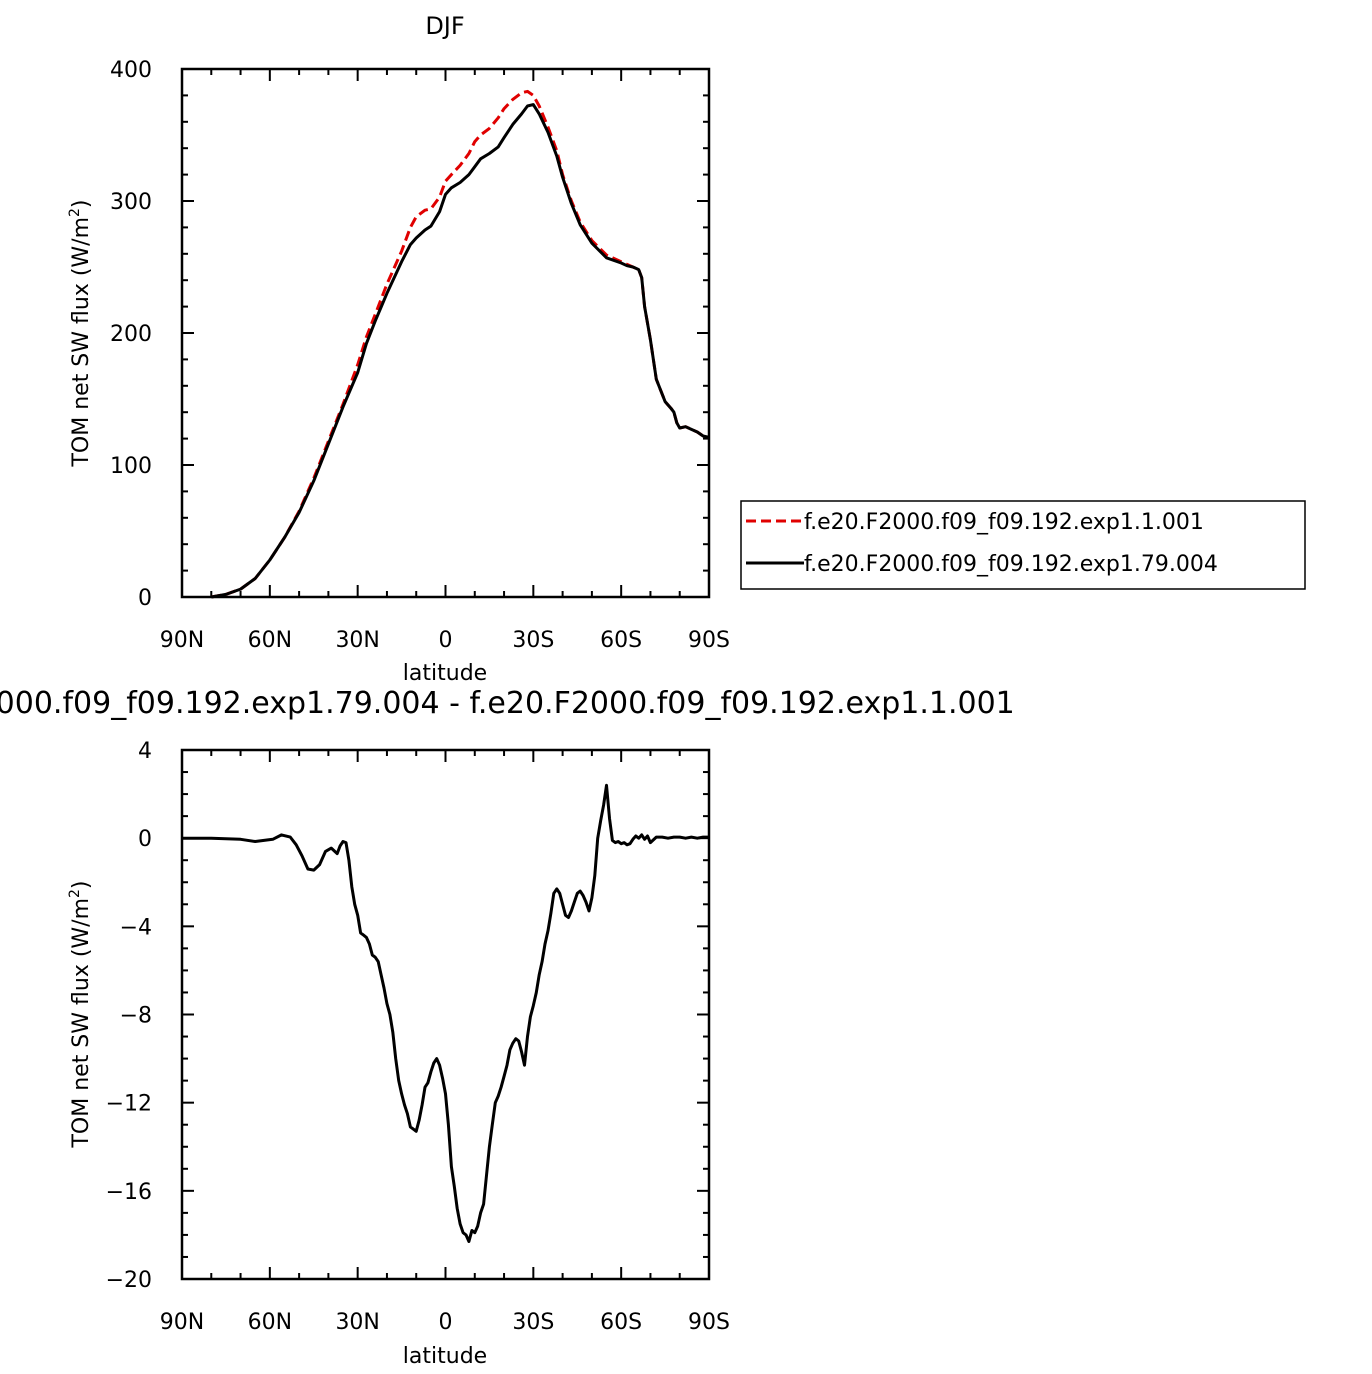 The width and height of the screenshot is (1372, 1374). I want to click on bottom-y-axis-label: TOM net SW flux (W/m2), so click(80, 1014).